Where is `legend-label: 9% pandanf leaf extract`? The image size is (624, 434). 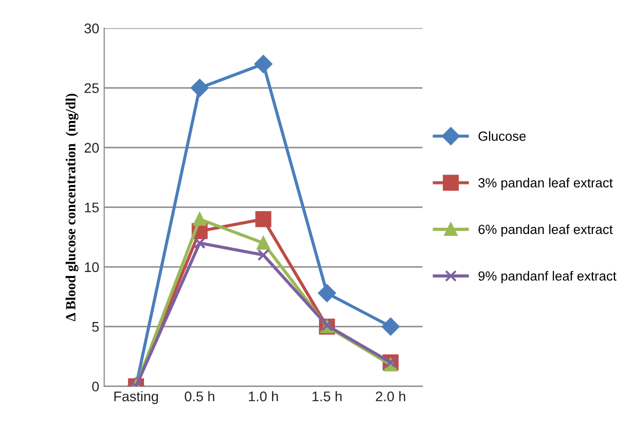
legend-label: 9% pandanf leaf extract is located at coordinates (547, 277).